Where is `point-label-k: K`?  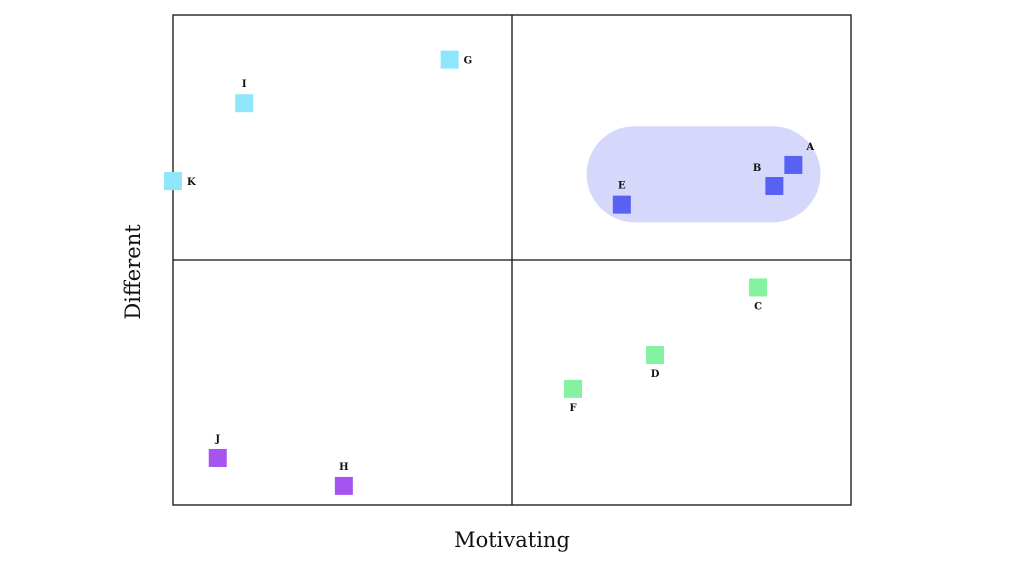 point-label-k: K is located at coordinates (191, 182).